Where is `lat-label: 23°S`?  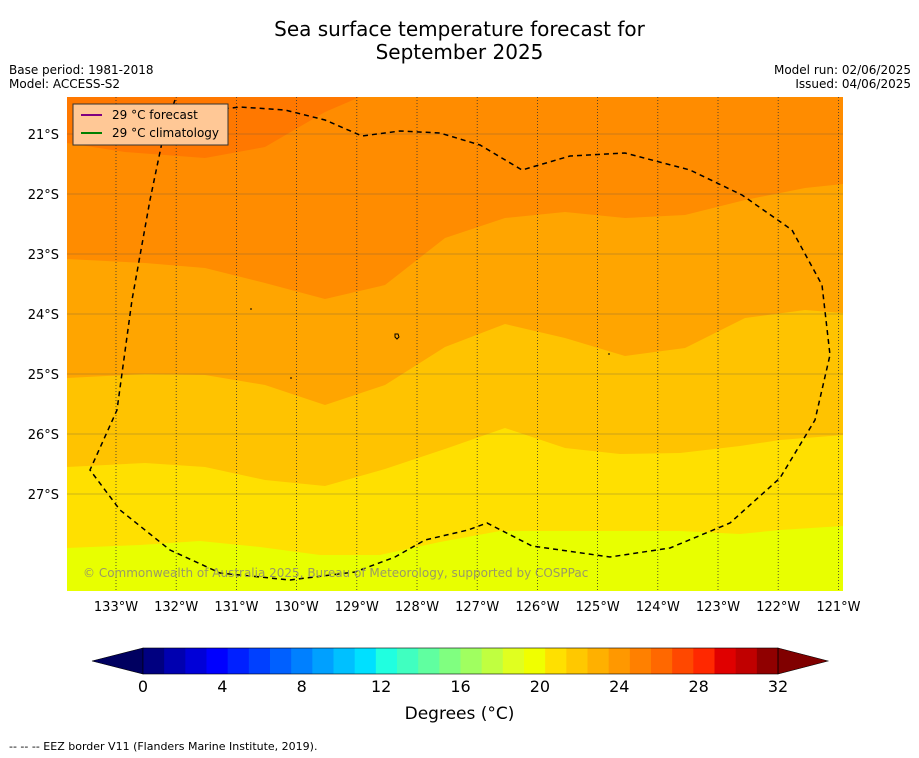 lat-label: 23°S is located at coordinates (43, 255).